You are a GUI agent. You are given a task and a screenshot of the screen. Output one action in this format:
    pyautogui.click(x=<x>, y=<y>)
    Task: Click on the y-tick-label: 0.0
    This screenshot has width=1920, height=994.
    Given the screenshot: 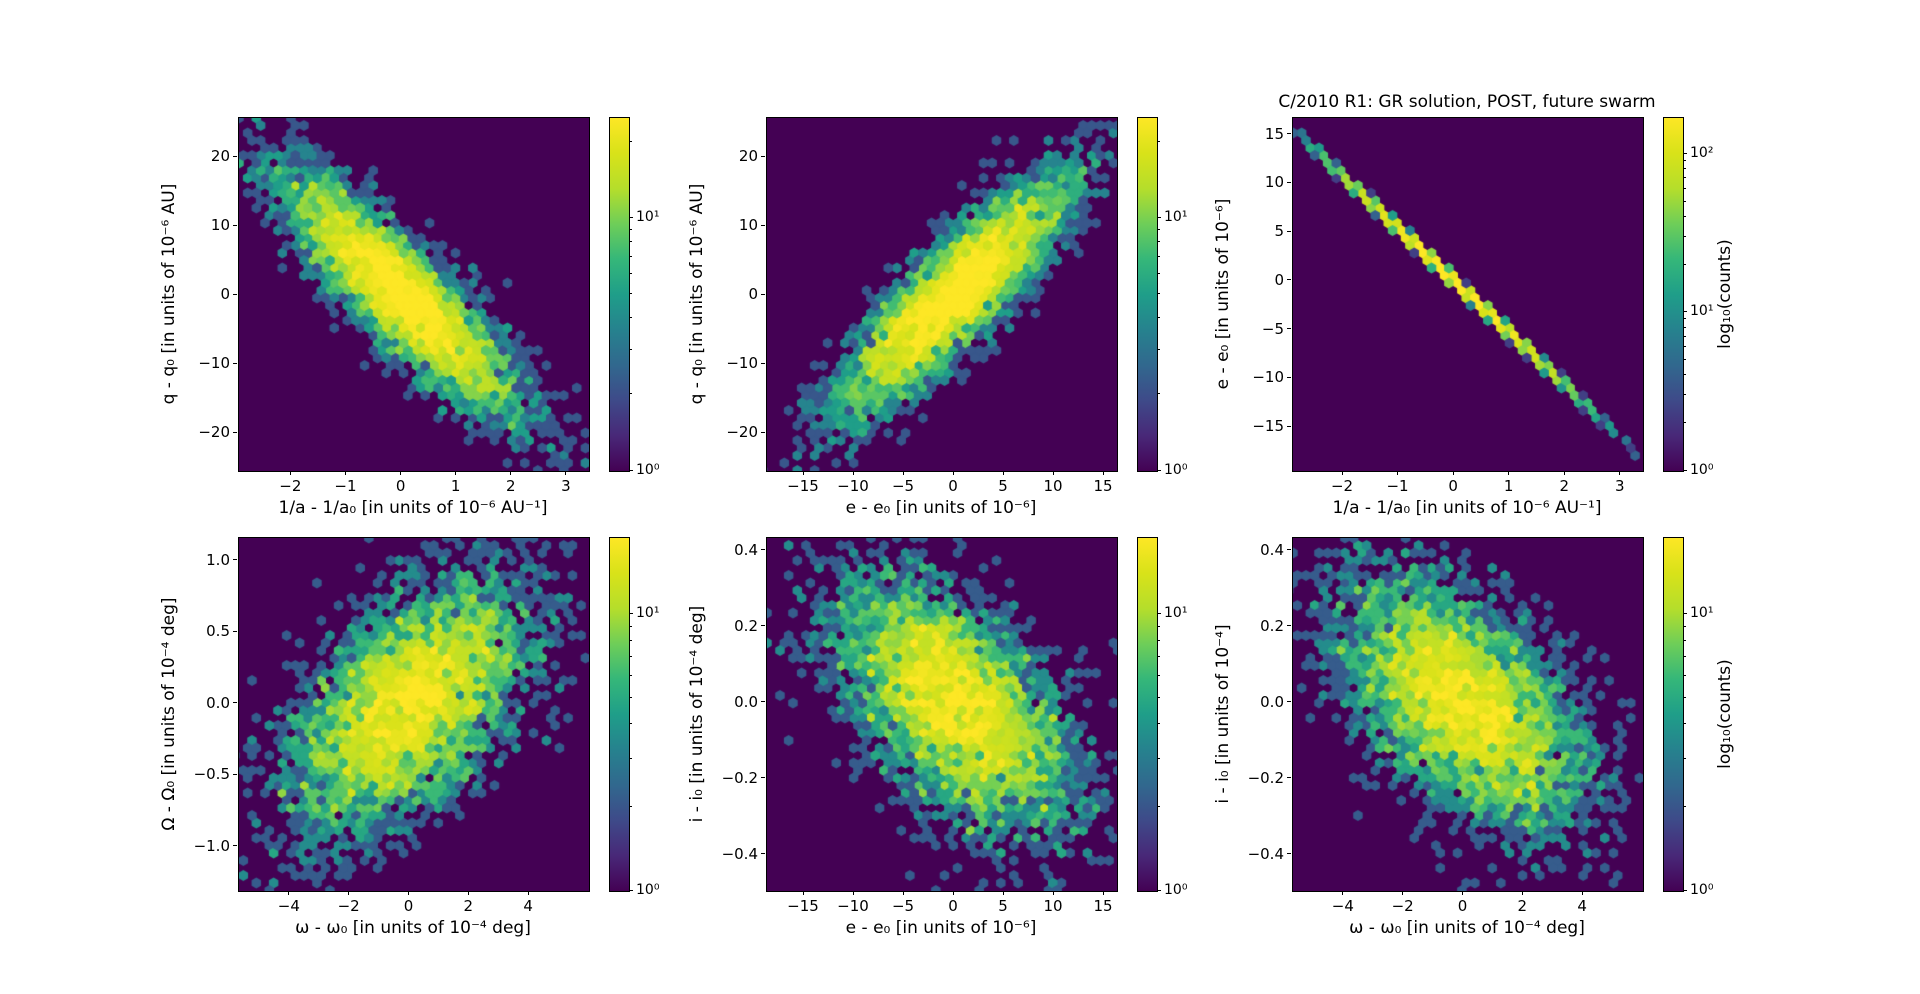 What is the action you would take?
    pyautogui.click(x=1272, y=701)
    